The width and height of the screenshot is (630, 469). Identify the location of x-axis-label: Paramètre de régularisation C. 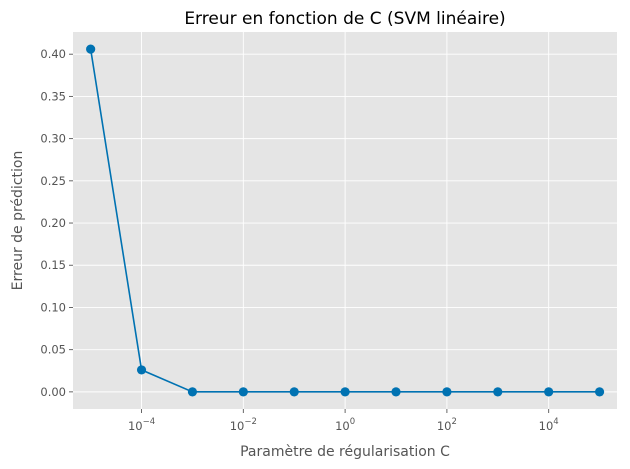
(345, 452).